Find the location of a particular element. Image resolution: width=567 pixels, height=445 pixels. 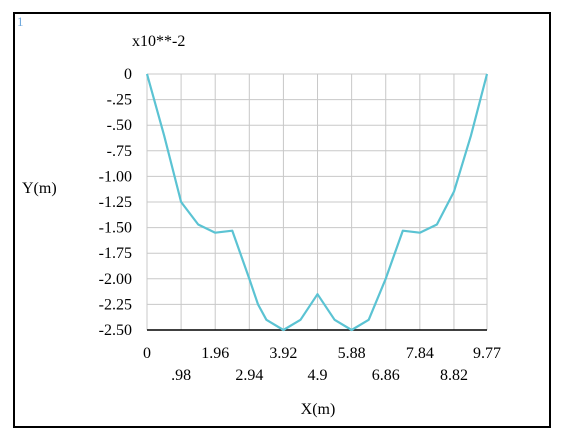

x-tick-label: 0 is located at coordinates (147, 353).